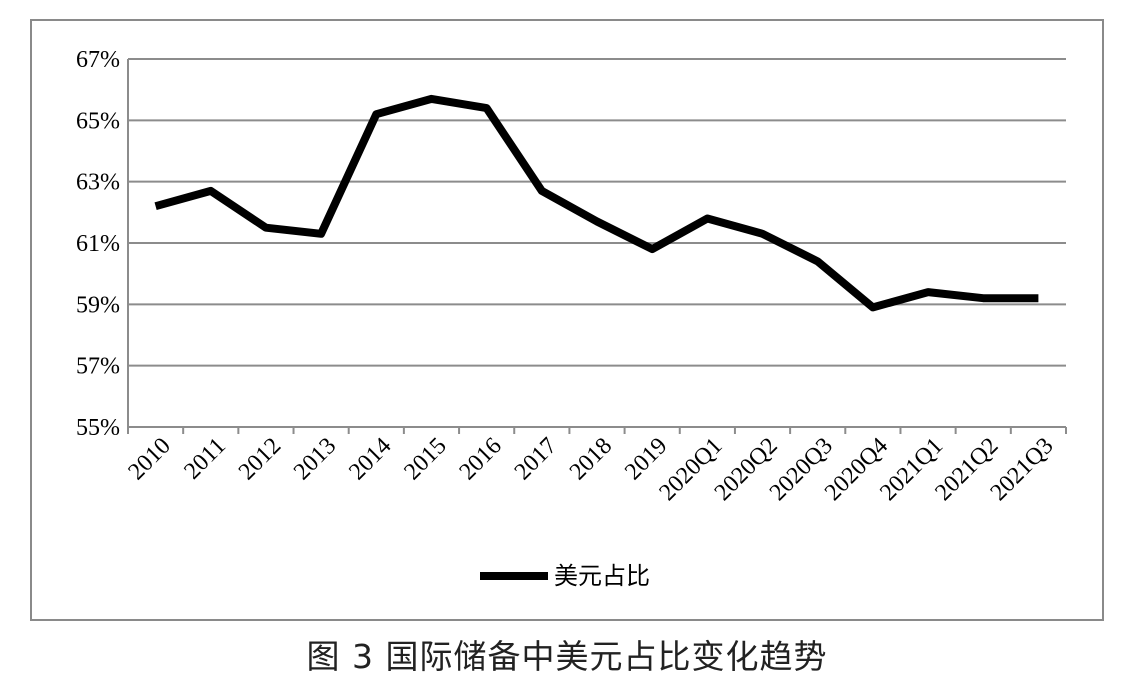  What do you see at coordinates (98, 305) in the screenshot?
I see `y-tick-label: 59%` at bounding box center [98, 305].